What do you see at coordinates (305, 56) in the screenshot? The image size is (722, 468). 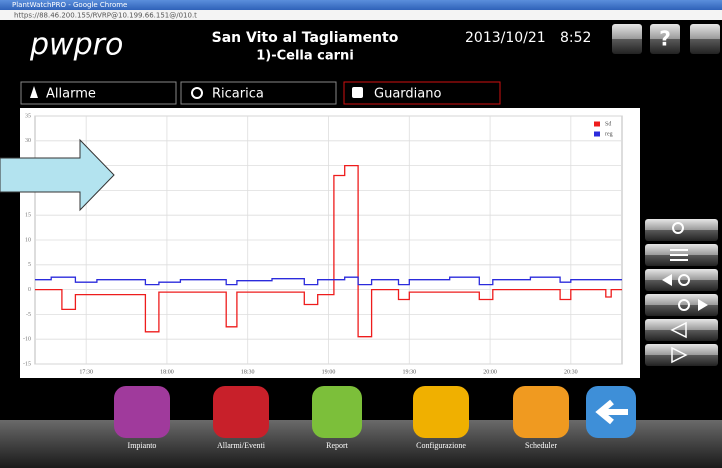 I see `unit-name: 1)-Cella carni` at bounding box center [305, 56].